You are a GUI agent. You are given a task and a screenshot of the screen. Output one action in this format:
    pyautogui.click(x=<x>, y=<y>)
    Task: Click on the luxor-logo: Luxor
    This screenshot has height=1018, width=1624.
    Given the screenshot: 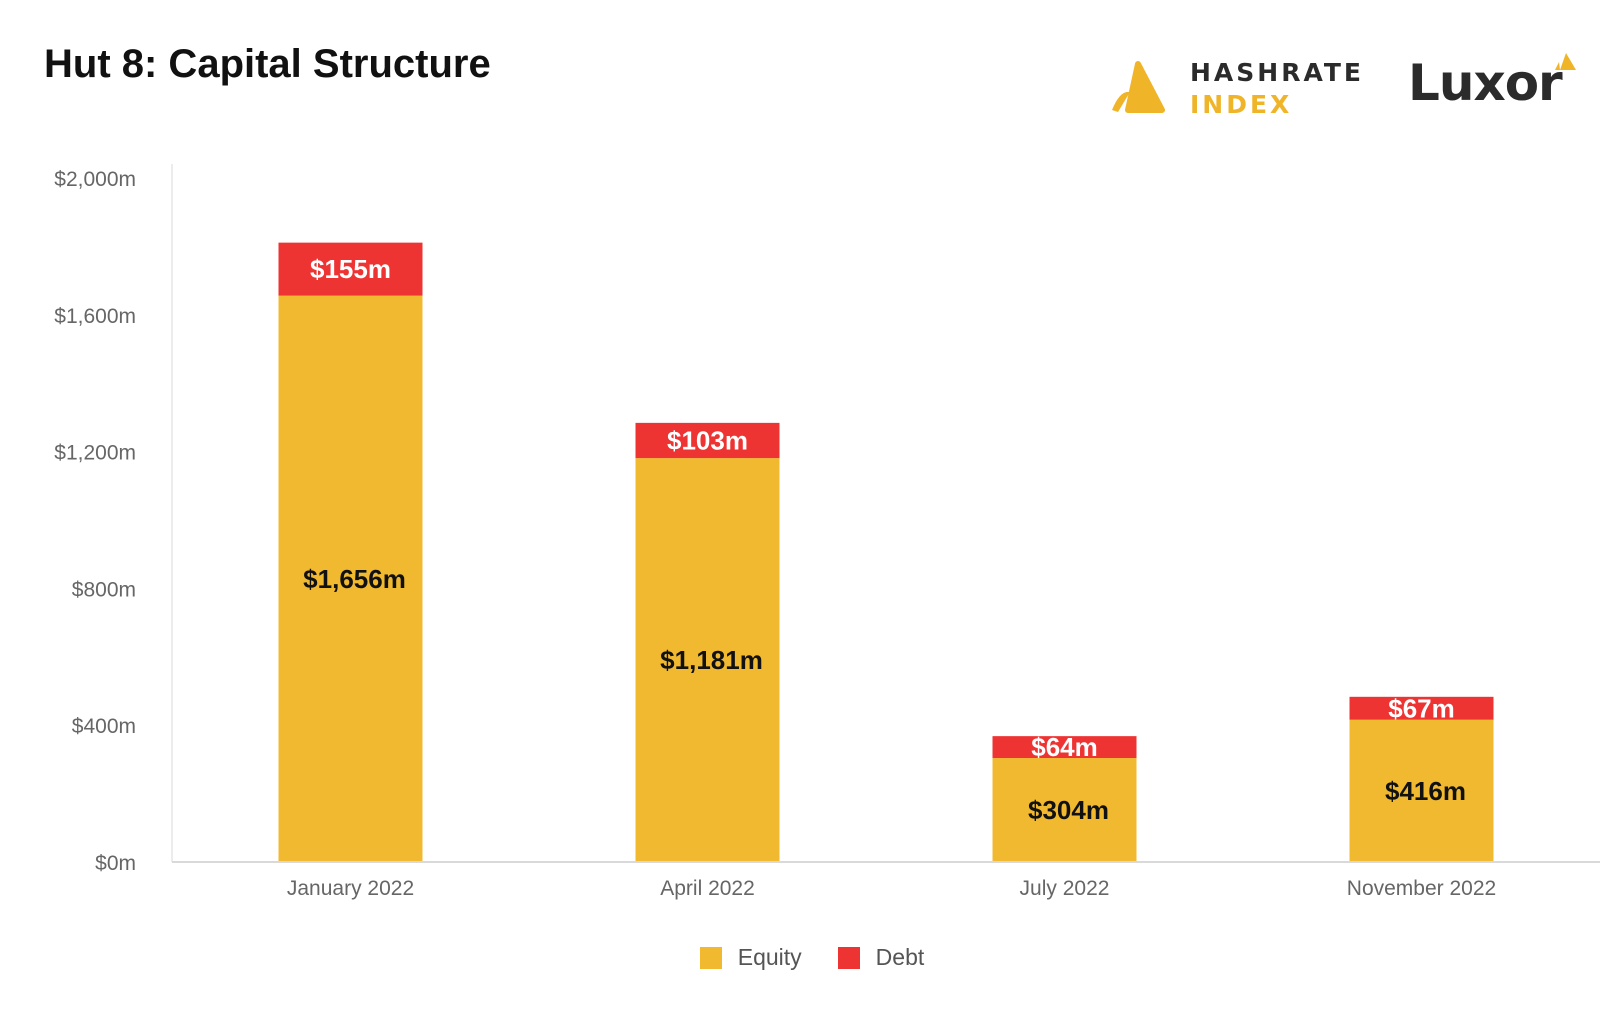 What is the action you would take?
    pyautogui.click(x=1498, y=85)
    